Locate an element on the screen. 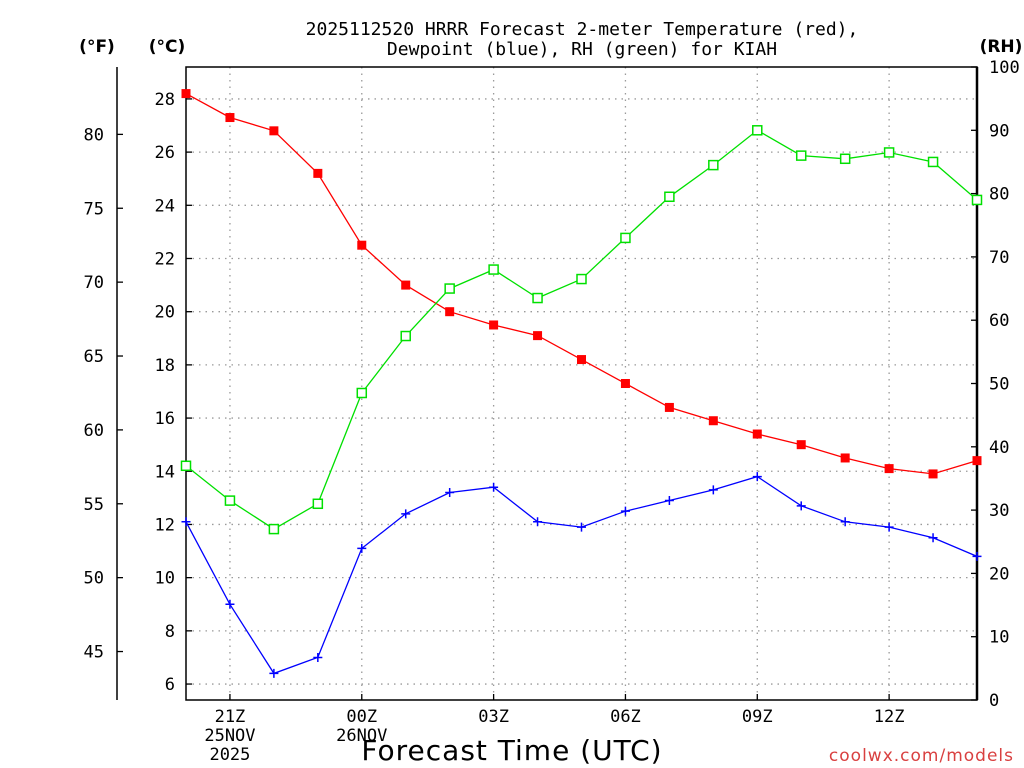 The image size is (1024, 768). rh-tick-label: 80 is located at coordinates (999, 195).